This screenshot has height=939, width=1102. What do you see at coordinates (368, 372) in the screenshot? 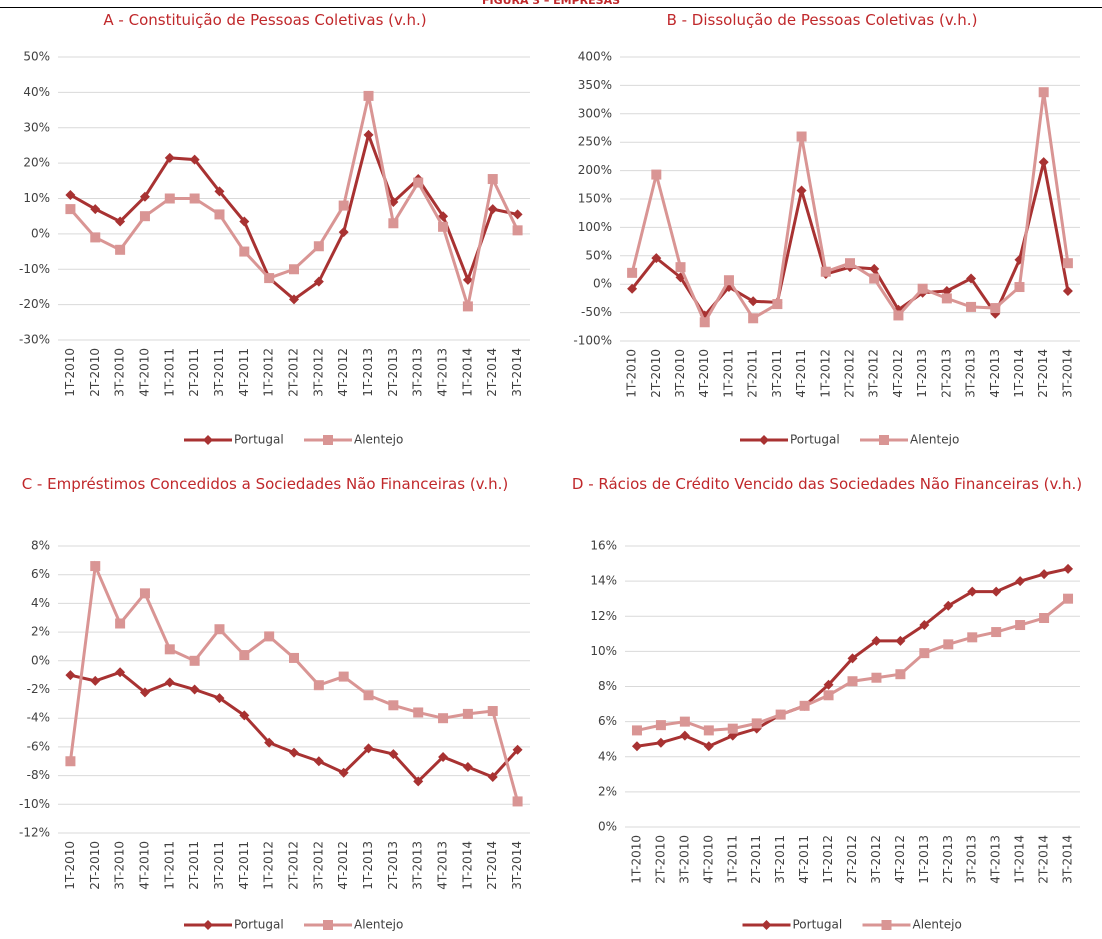
I see `x-tick-label: 1T-2013` at bounding box center [368, 372].